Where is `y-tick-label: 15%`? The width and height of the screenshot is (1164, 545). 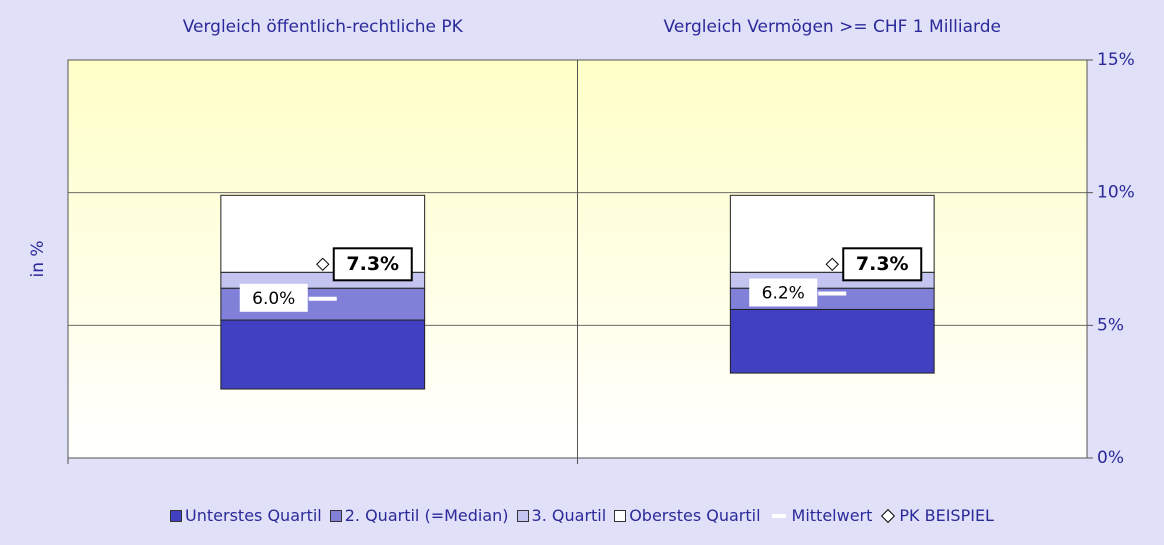 y-tick-label: 15% is located at coordinates (1116, 60).